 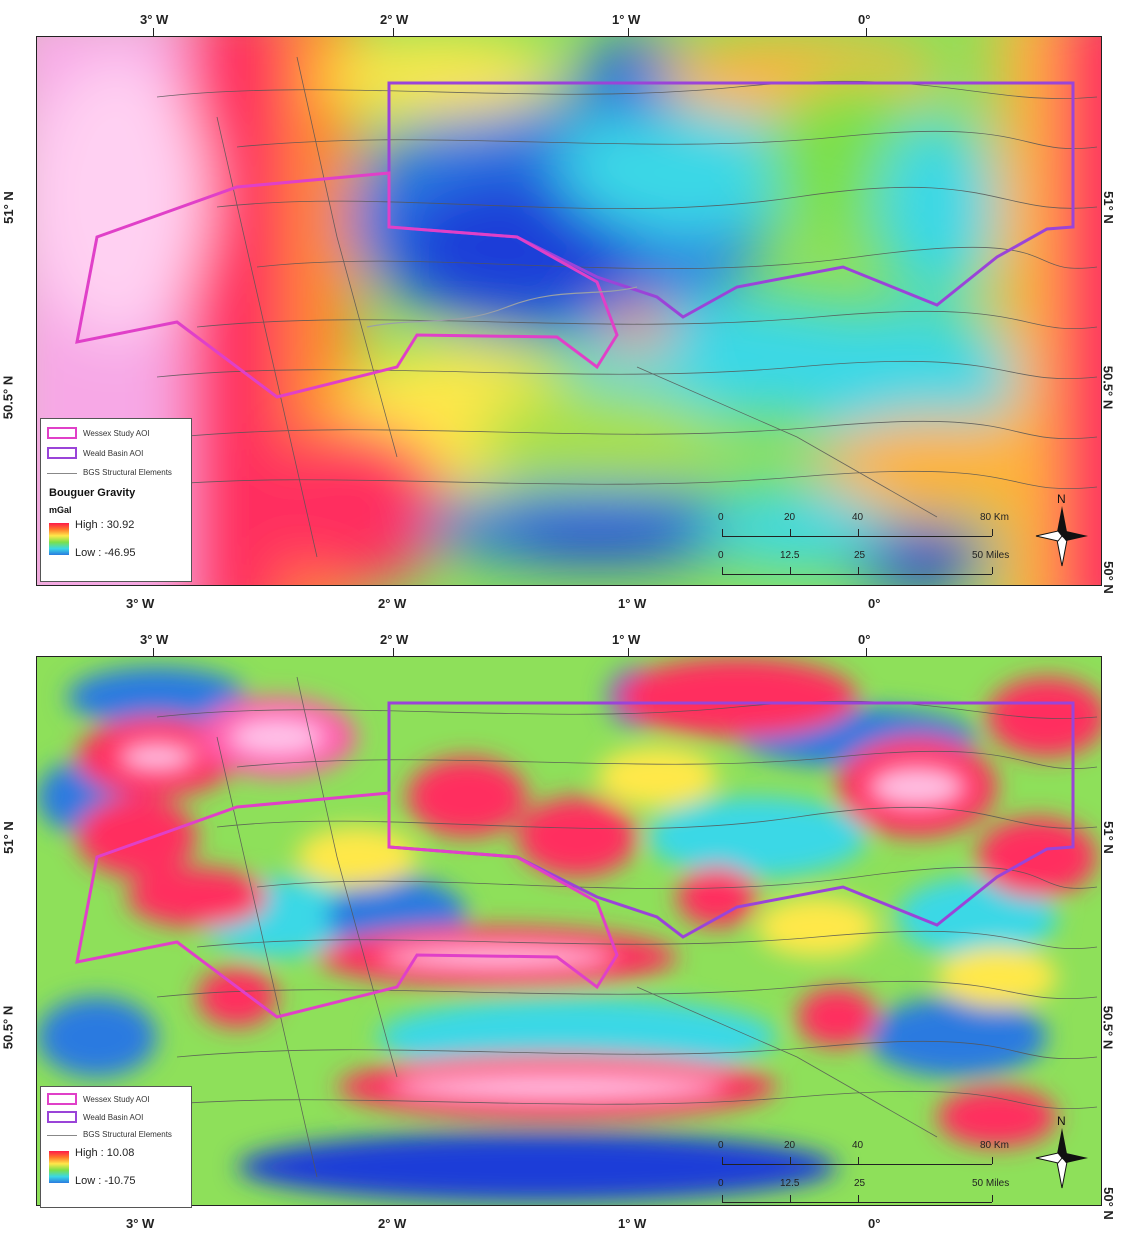 I want to click on scale-mi-25: 25, so click(x=860, y=555).